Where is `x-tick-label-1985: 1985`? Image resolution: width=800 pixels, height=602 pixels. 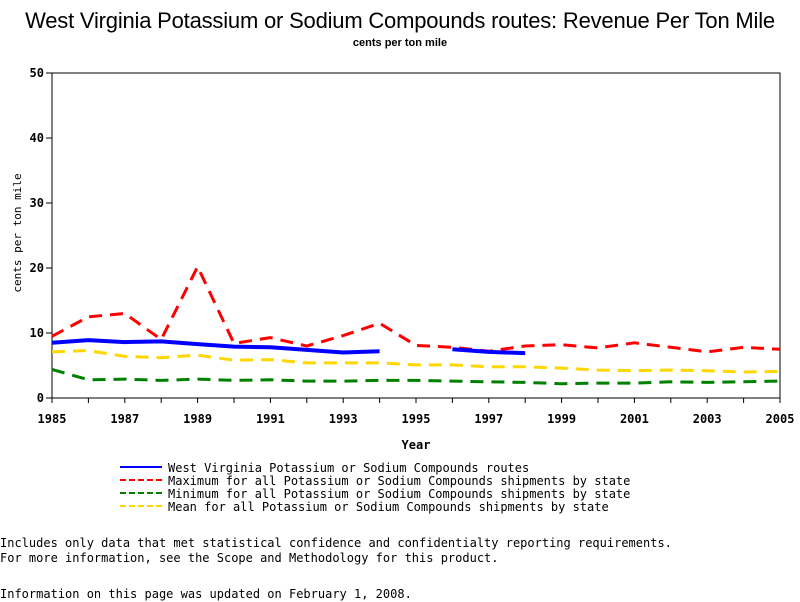 x-tick-label-1985: 1985 is located at coordinates (52, 419).